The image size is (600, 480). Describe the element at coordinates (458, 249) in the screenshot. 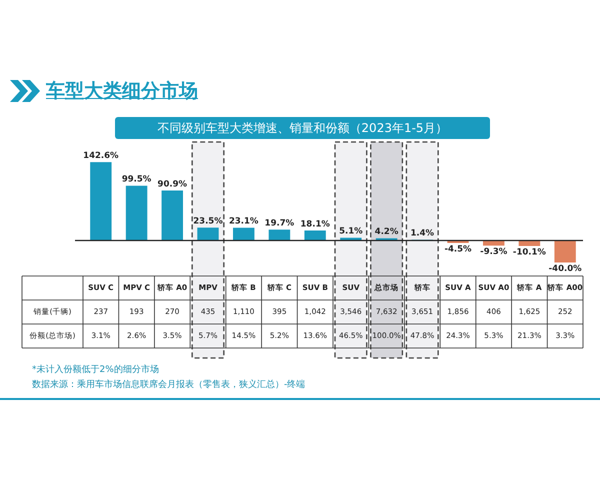

I see `data-label: -4.5%` at that location.